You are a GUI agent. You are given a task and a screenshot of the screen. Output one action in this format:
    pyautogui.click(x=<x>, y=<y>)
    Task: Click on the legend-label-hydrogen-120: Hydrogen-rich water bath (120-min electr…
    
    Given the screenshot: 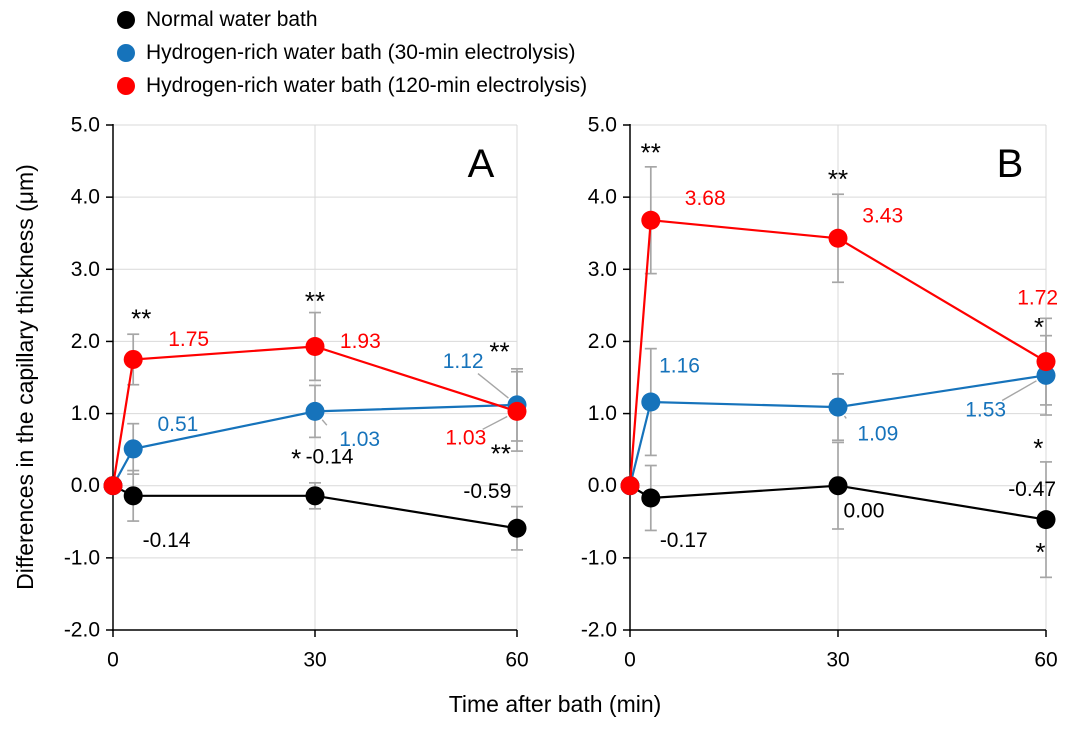 What is the action you would take?
    pyautogui.click(x=367, y=85)
    